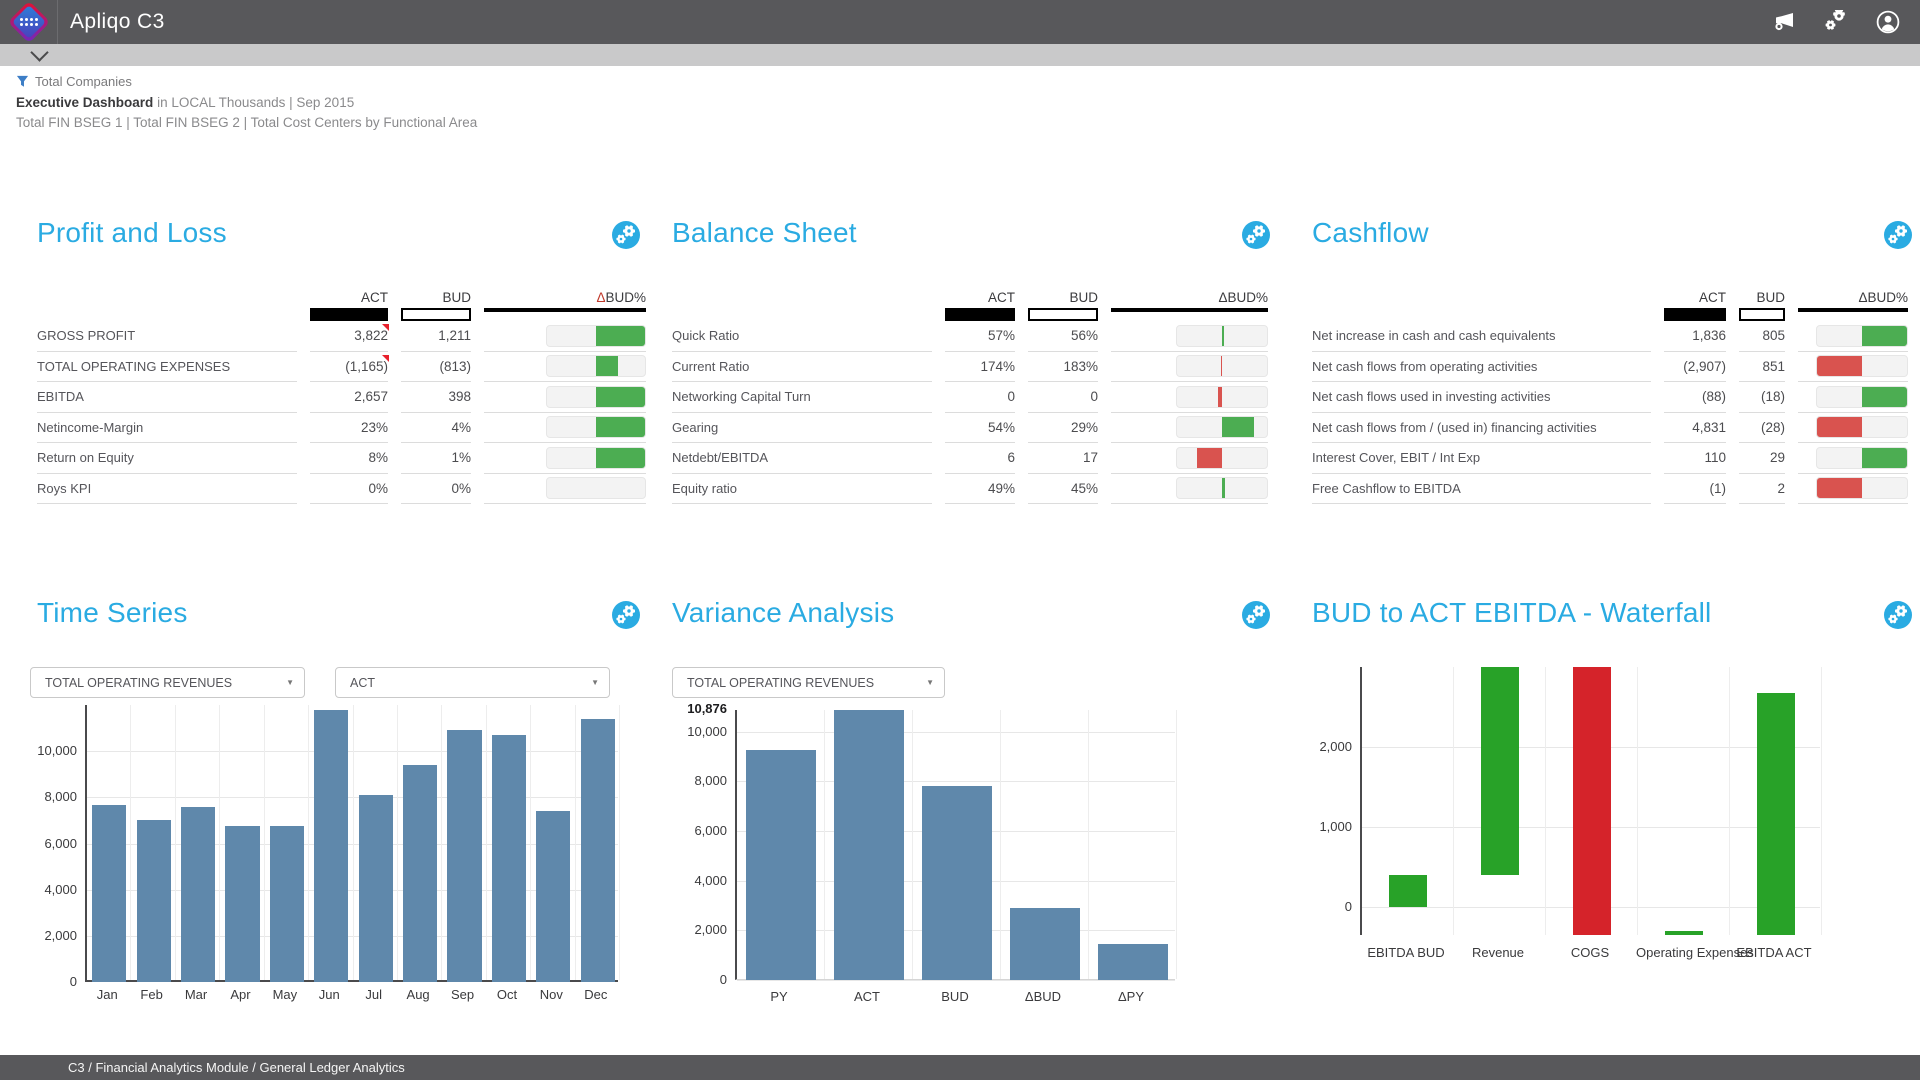 This screenshot has width=1920, height=1080. What do you see at coordinates (980, 303) in the screenshot?
I see `col-header-act: ACT` at bounding box center [980, 303].